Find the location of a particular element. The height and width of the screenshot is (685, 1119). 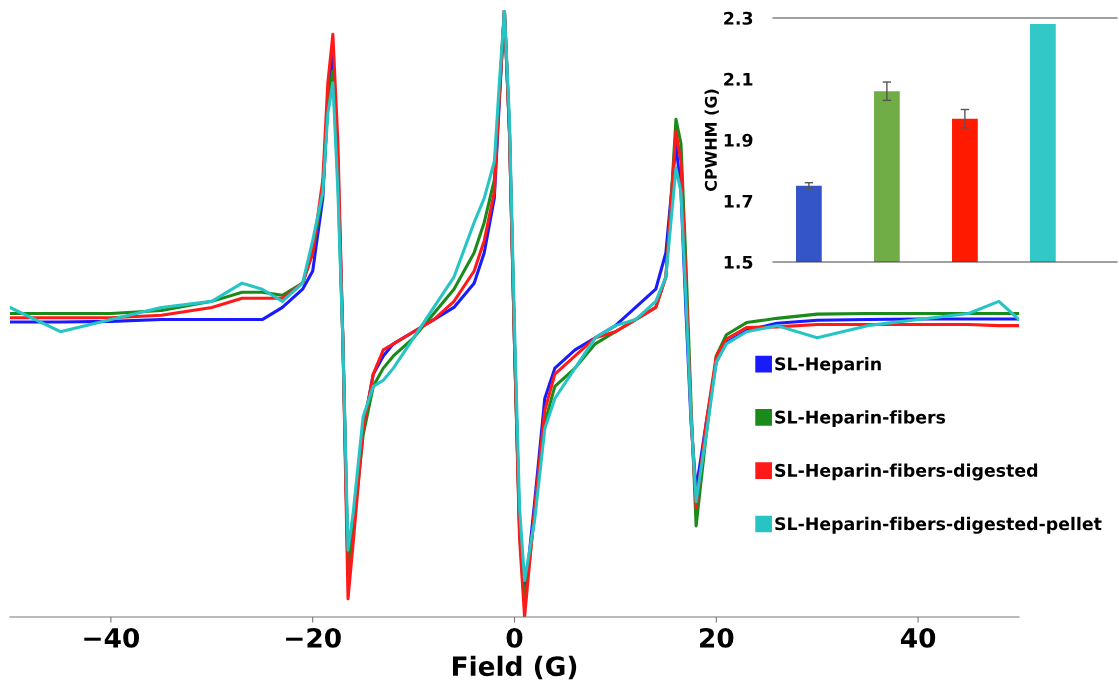

y-tick-label: 1.5 is located at coordinates (738, 262).